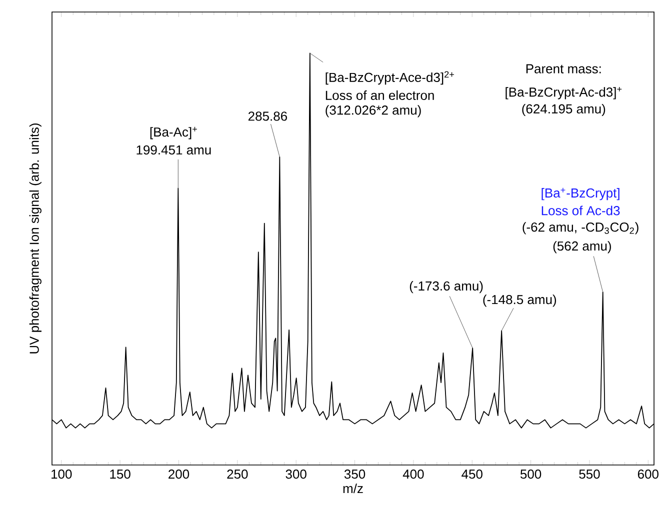 The width and height of the screenshot is (662, 521). What do you see at coordinates (582, 247) in the screenshot?
I see `annotation: (562 amu)` at bounding box center [582, 247].